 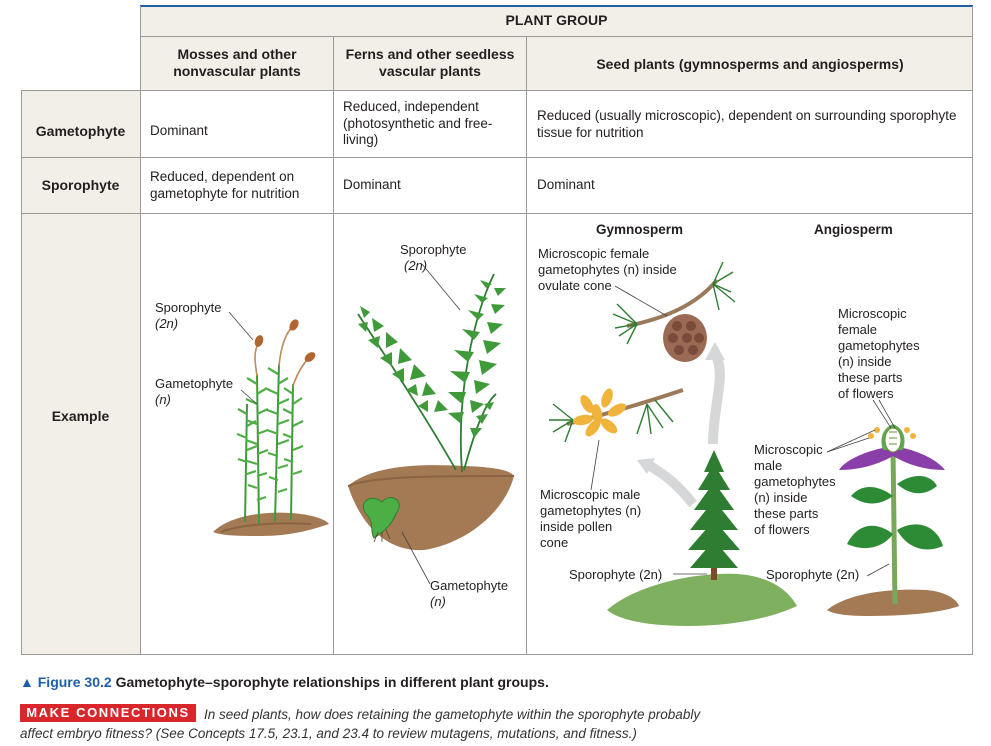 I want to click on cell-sporophyte-seed: Dominant, so click(x=566, y=184).